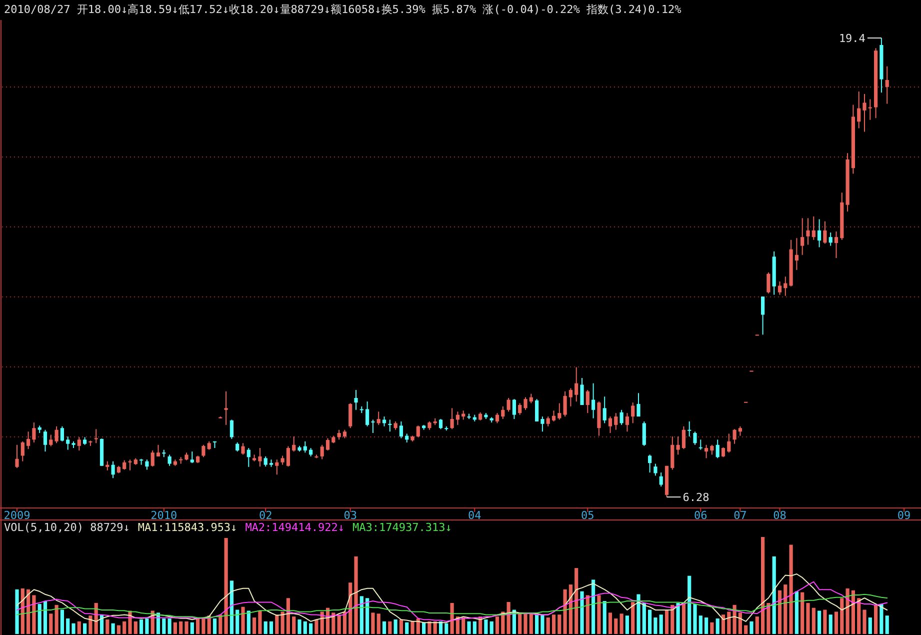  Describe the element at coordinates (17, 515) in the screenshot. I see `x-tick-label: 2009` at that location.